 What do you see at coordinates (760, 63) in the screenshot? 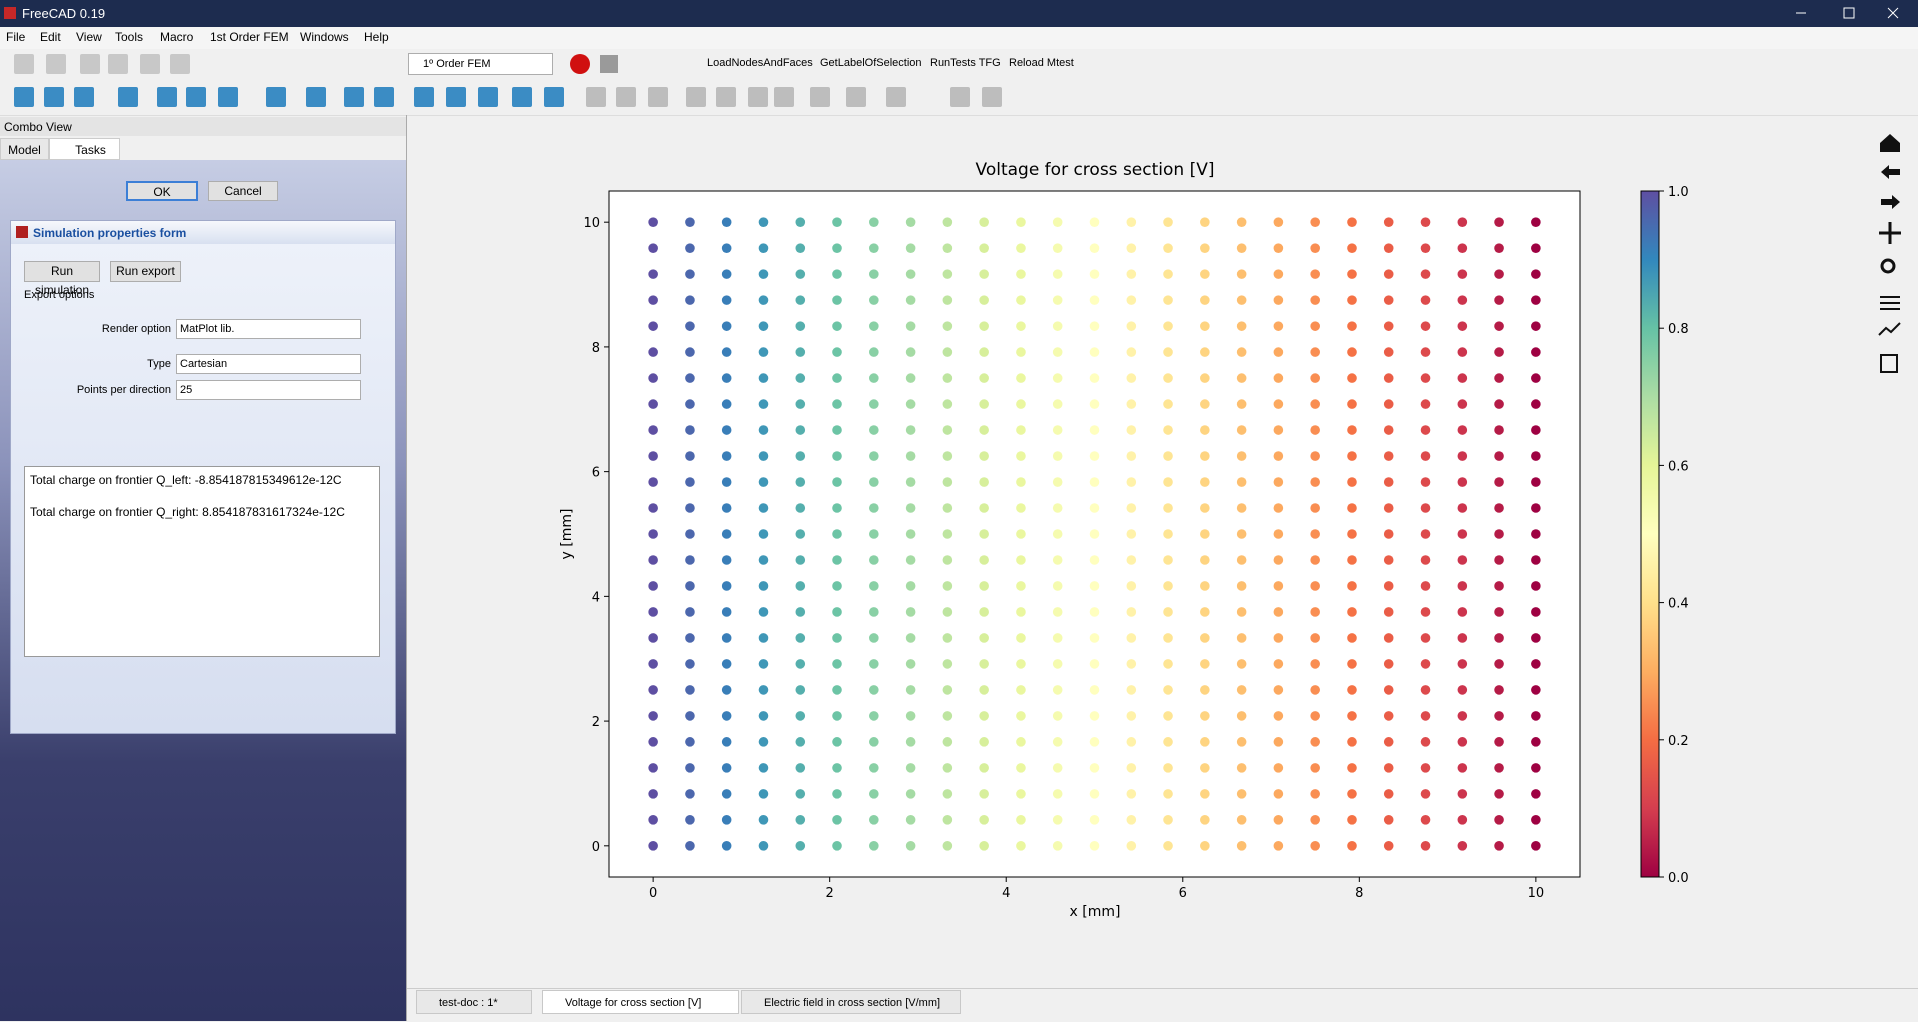
I see `macro-button: LoadNodesAndFaces` at bounding box center [760, 63].